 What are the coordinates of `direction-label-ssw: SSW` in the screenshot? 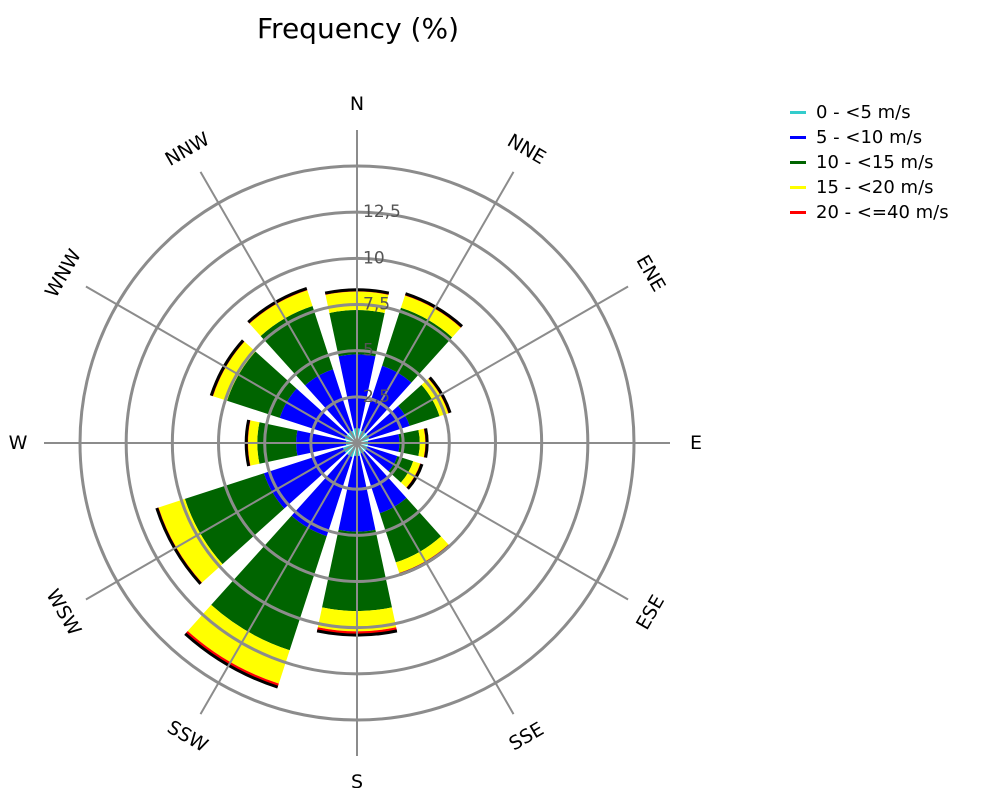 It's located at (187, 736).